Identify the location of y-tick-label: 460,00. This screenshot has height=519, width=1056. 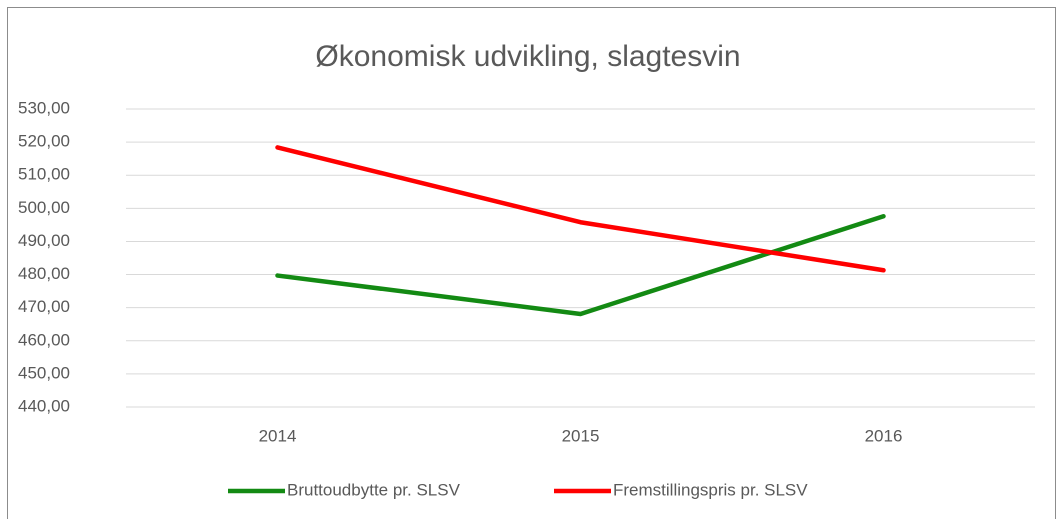
(44, 339).